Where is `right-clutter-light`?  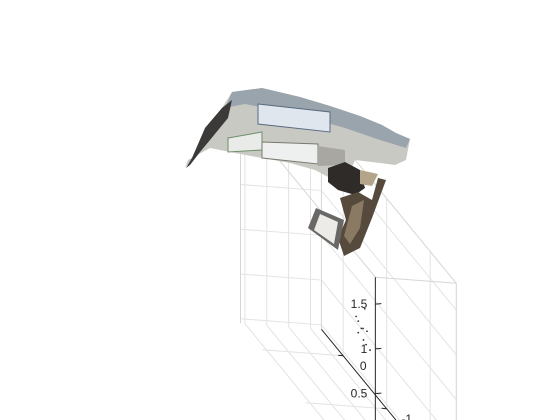
right-clutter-light is located at coordinates (354, 222).